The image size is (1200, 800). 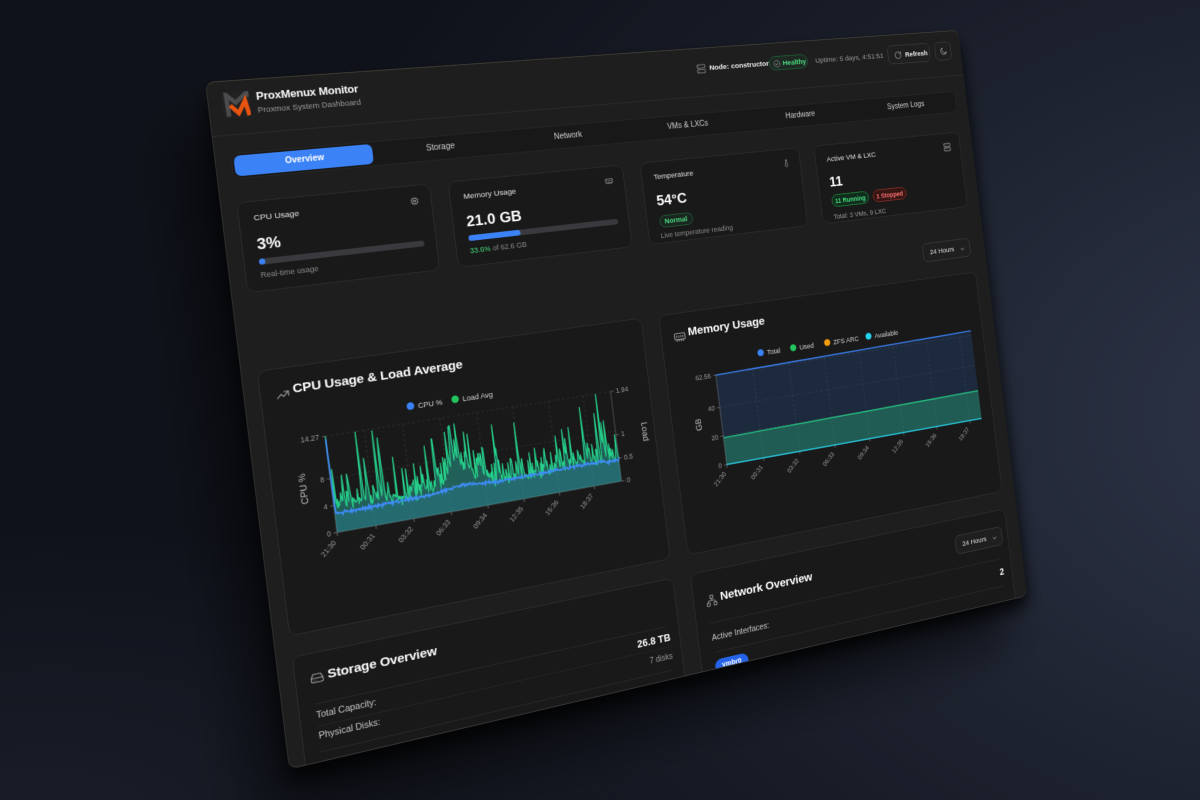 I want to click on svg-text: 20, so click(x=715, y=437).